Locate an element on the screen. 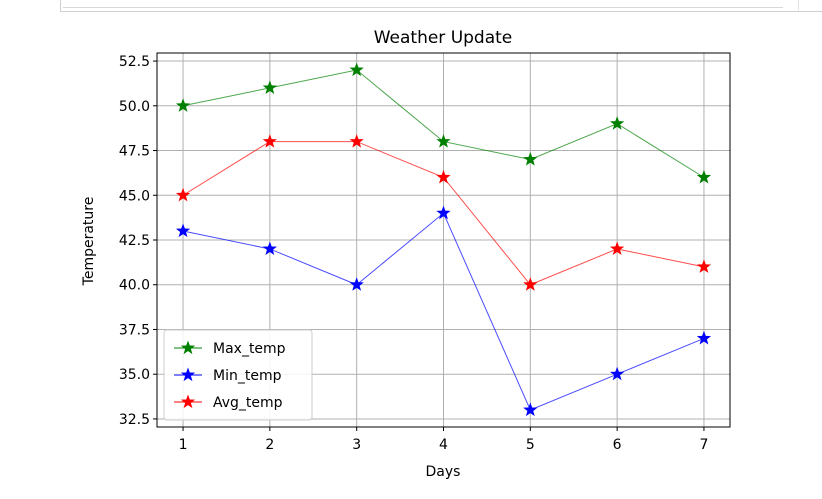 The width and height of the screenshot is (822, 499). y-tick-label: 40.0 is located at coordinates (134, 286).